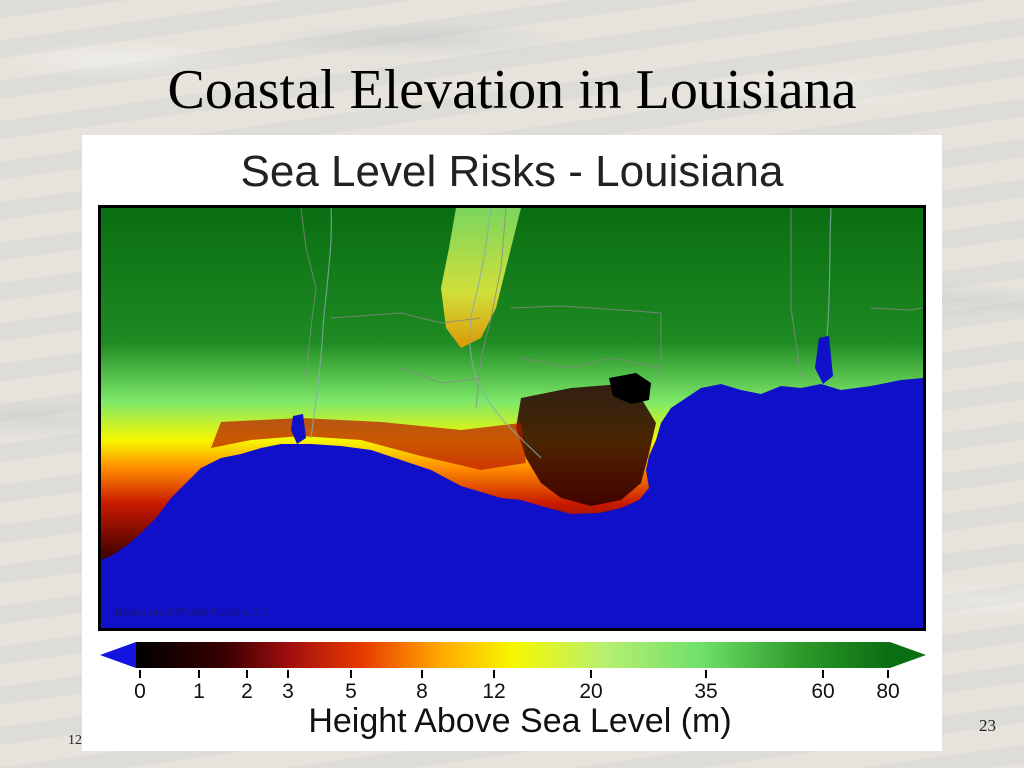  Describe the element at coordinates (298, 429) in the screenshot. I see `calcasieu-lake` at that location.